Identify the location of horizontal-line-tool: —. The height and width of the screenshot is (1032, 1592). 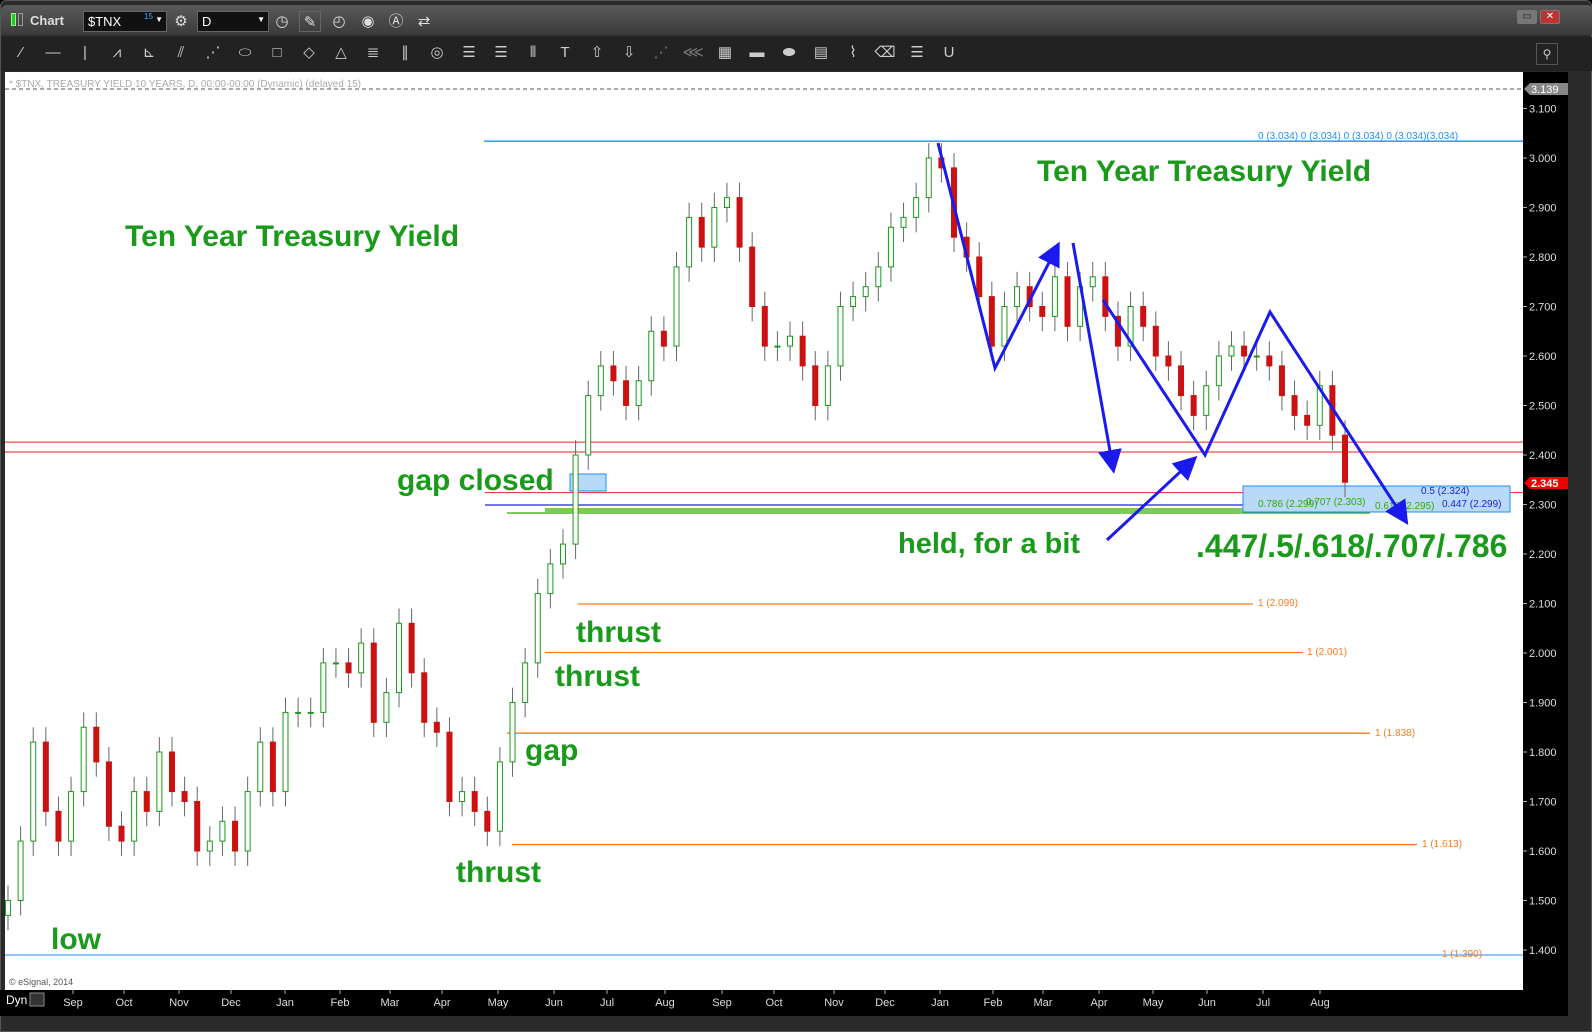
(53, 52).